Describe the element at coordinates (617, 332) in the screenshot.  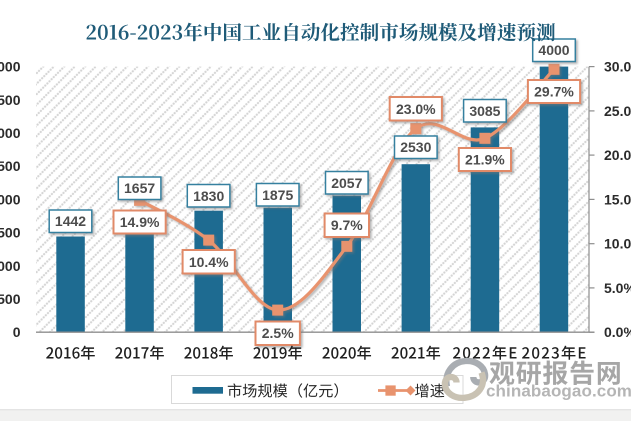
I see `svg-text: 0.0%` at that location.